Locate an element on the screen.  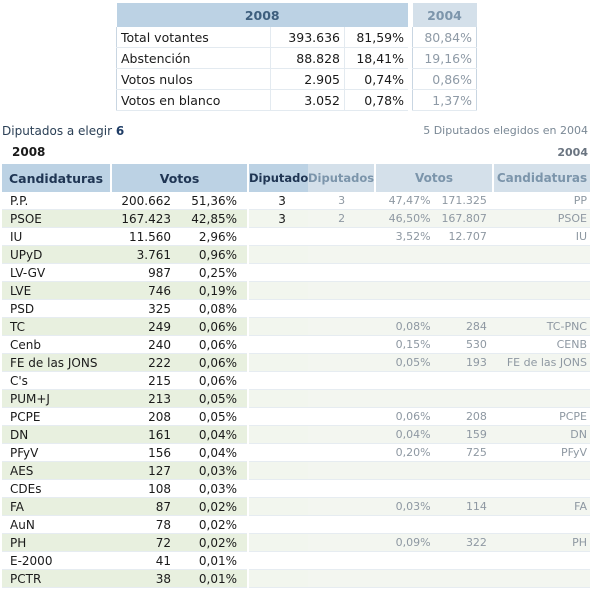
party-pct: 2,96% is located at coordinates (211, 236).